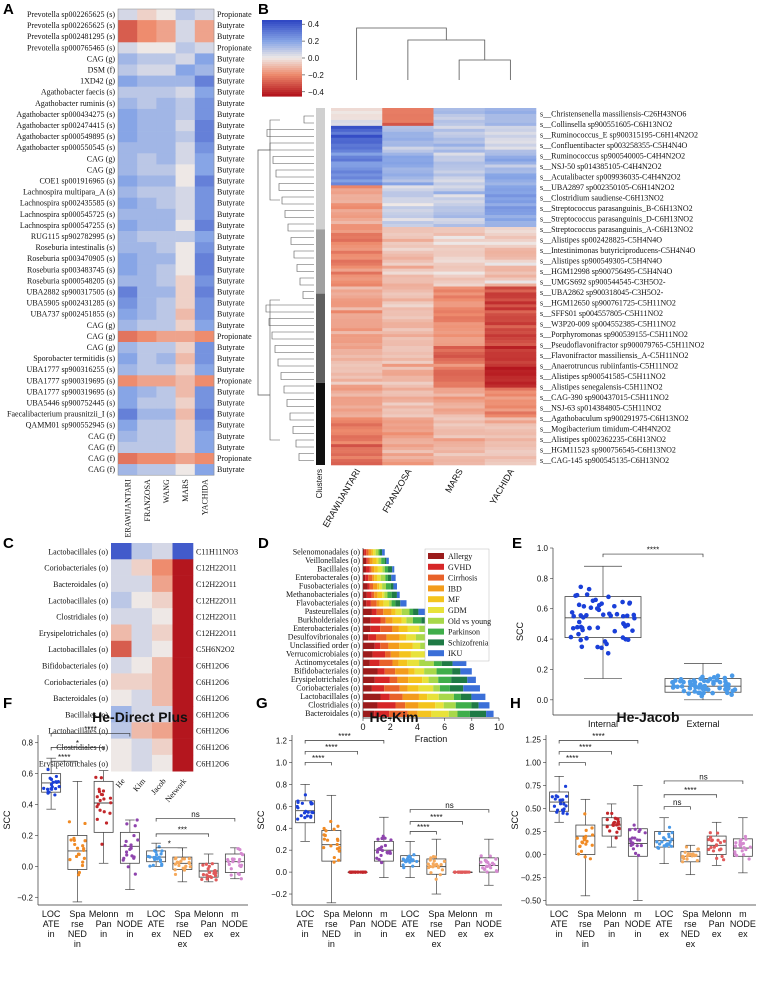 This screenshot has width=764, height=992. Describe the element at coordinates (261, 820) in the screenshot. I see `y-axis-label: SCC` at that location.